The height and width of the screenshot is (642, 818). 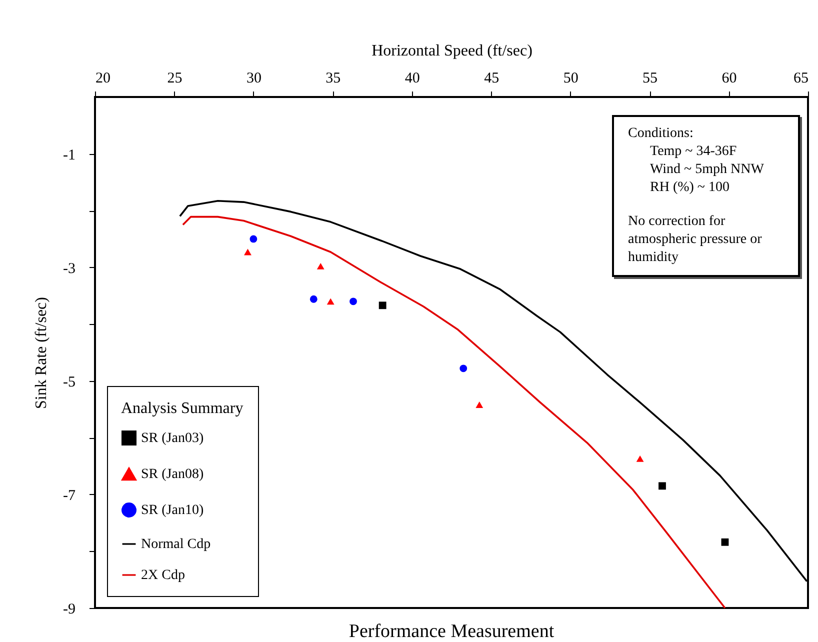 What do you see at coordinates (570, 78) in the screenshot?
I see `x-tick-label: 50` at bounding box center [570, 78].